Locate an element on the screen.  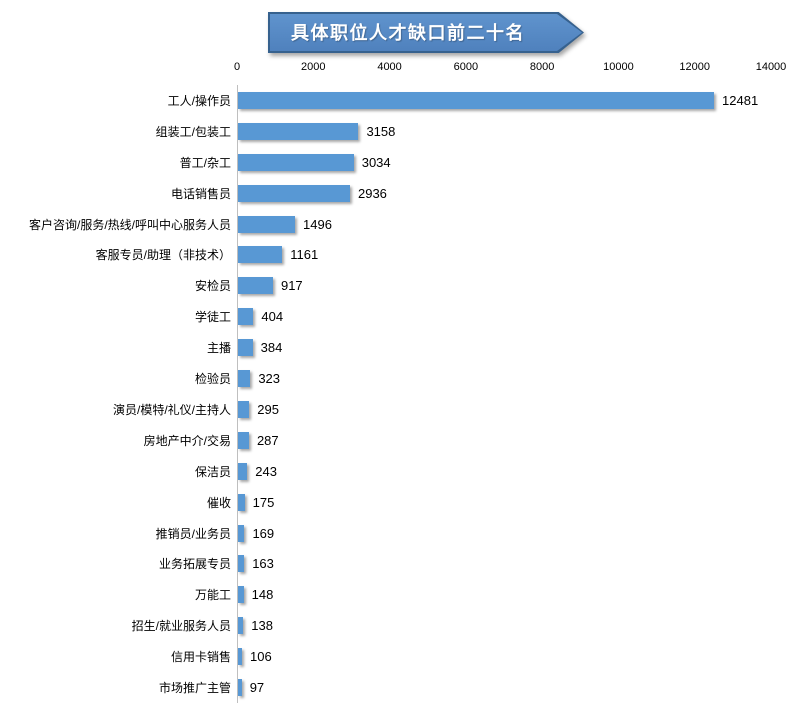
value-label: 323 is located at coordinates (269, 379).